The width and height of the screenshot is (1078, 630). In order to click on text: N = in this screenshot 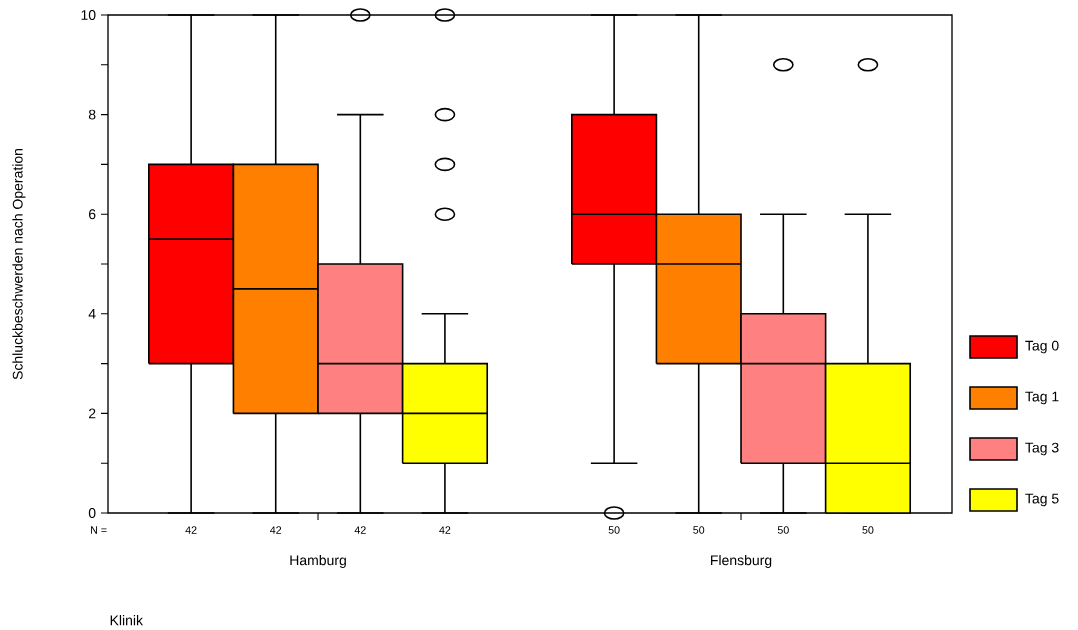, I will do `click(99, 530)`.